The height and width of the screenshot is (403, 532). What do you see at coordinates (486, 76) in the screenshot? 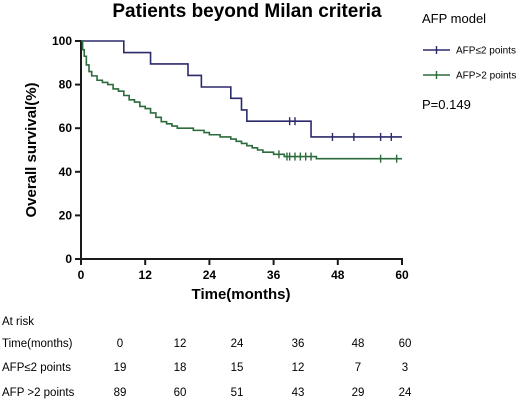
I see `legend-label: AFP>2 points` at bounding box center [486, 76].